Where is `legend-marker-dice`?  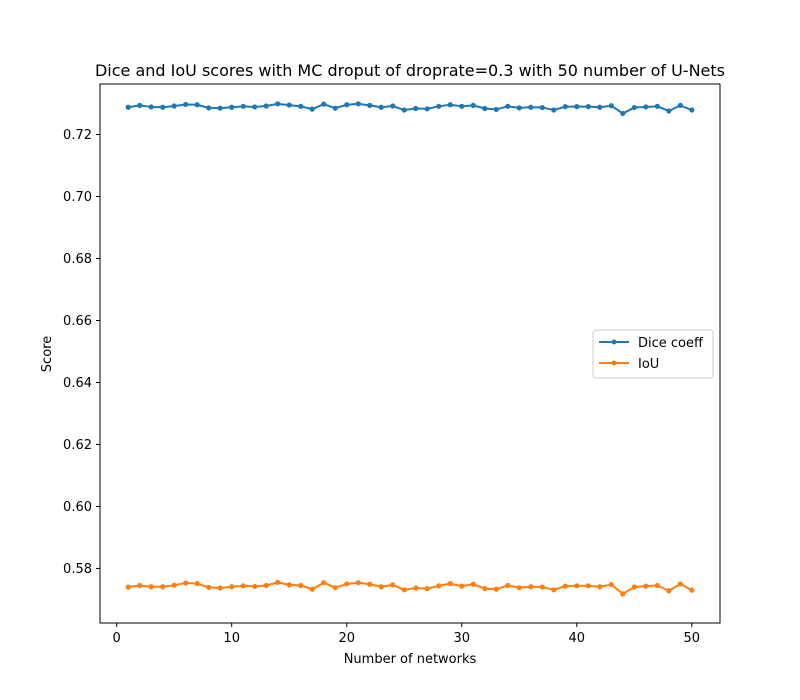 legend-marker-dice is located at coordinates (614, 342).